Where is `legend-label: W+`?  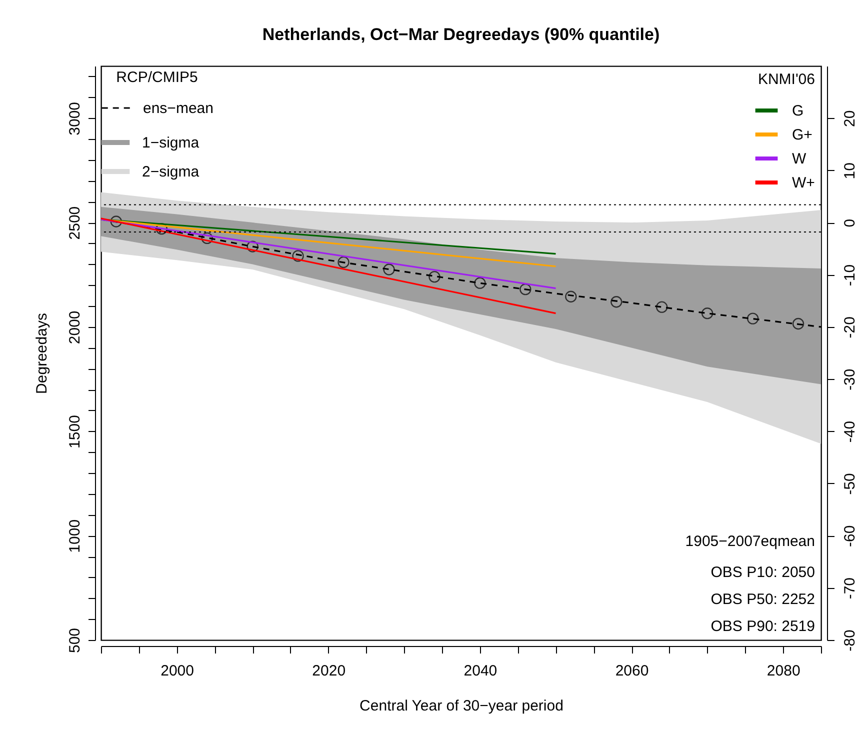
legend-label: W+ is located at coordinates (804, 183).